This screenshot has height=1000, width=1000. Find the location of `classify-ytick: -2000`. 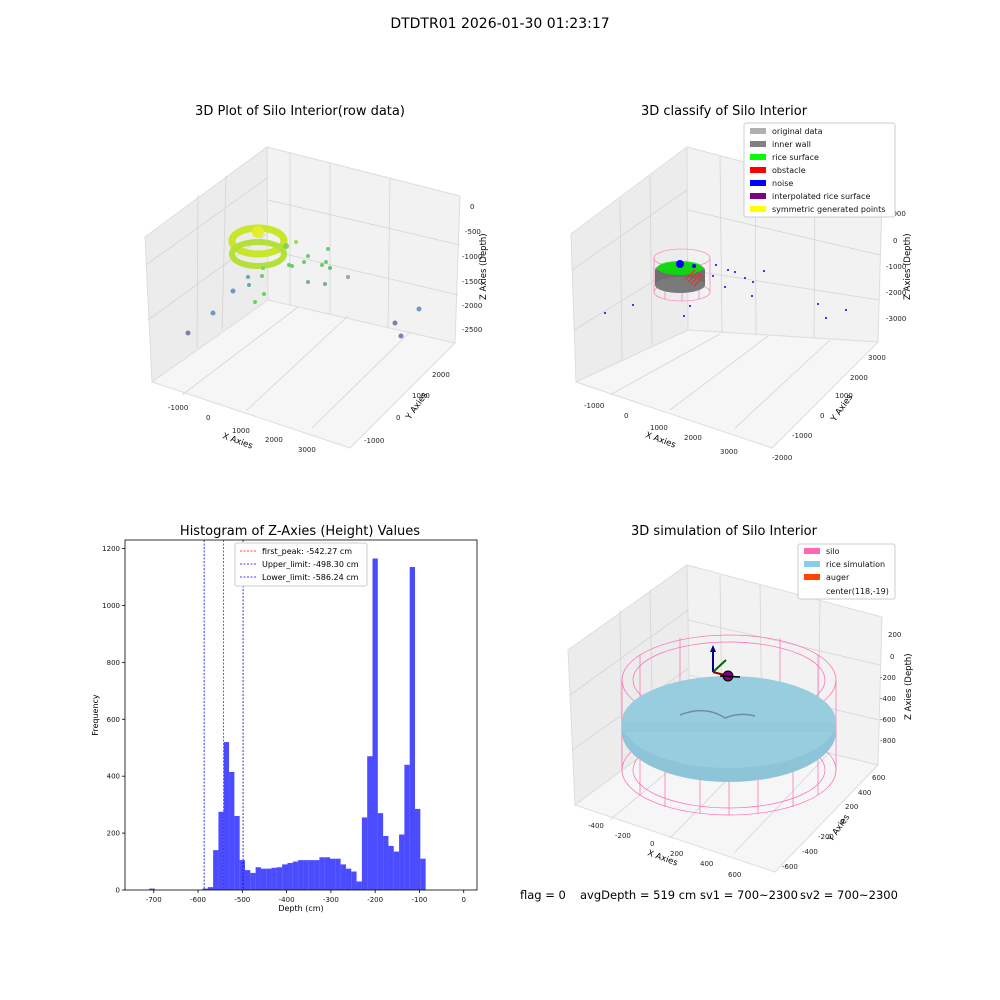

classify-ytick: -2000 is located at coordinates (782, 458).